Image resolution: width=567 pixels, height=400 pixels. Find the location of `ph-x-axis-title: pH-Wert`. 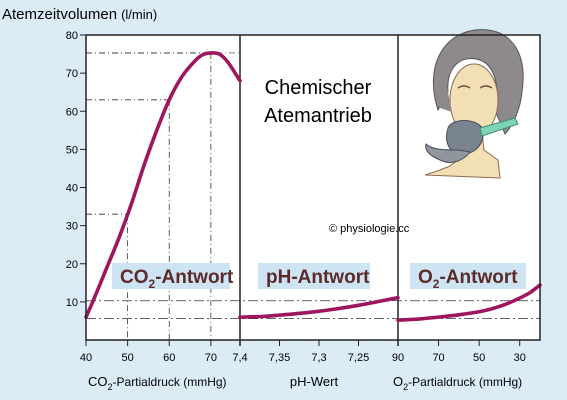

ph-x-axis-title: pH-Wert is located at coordinates (314, 381).